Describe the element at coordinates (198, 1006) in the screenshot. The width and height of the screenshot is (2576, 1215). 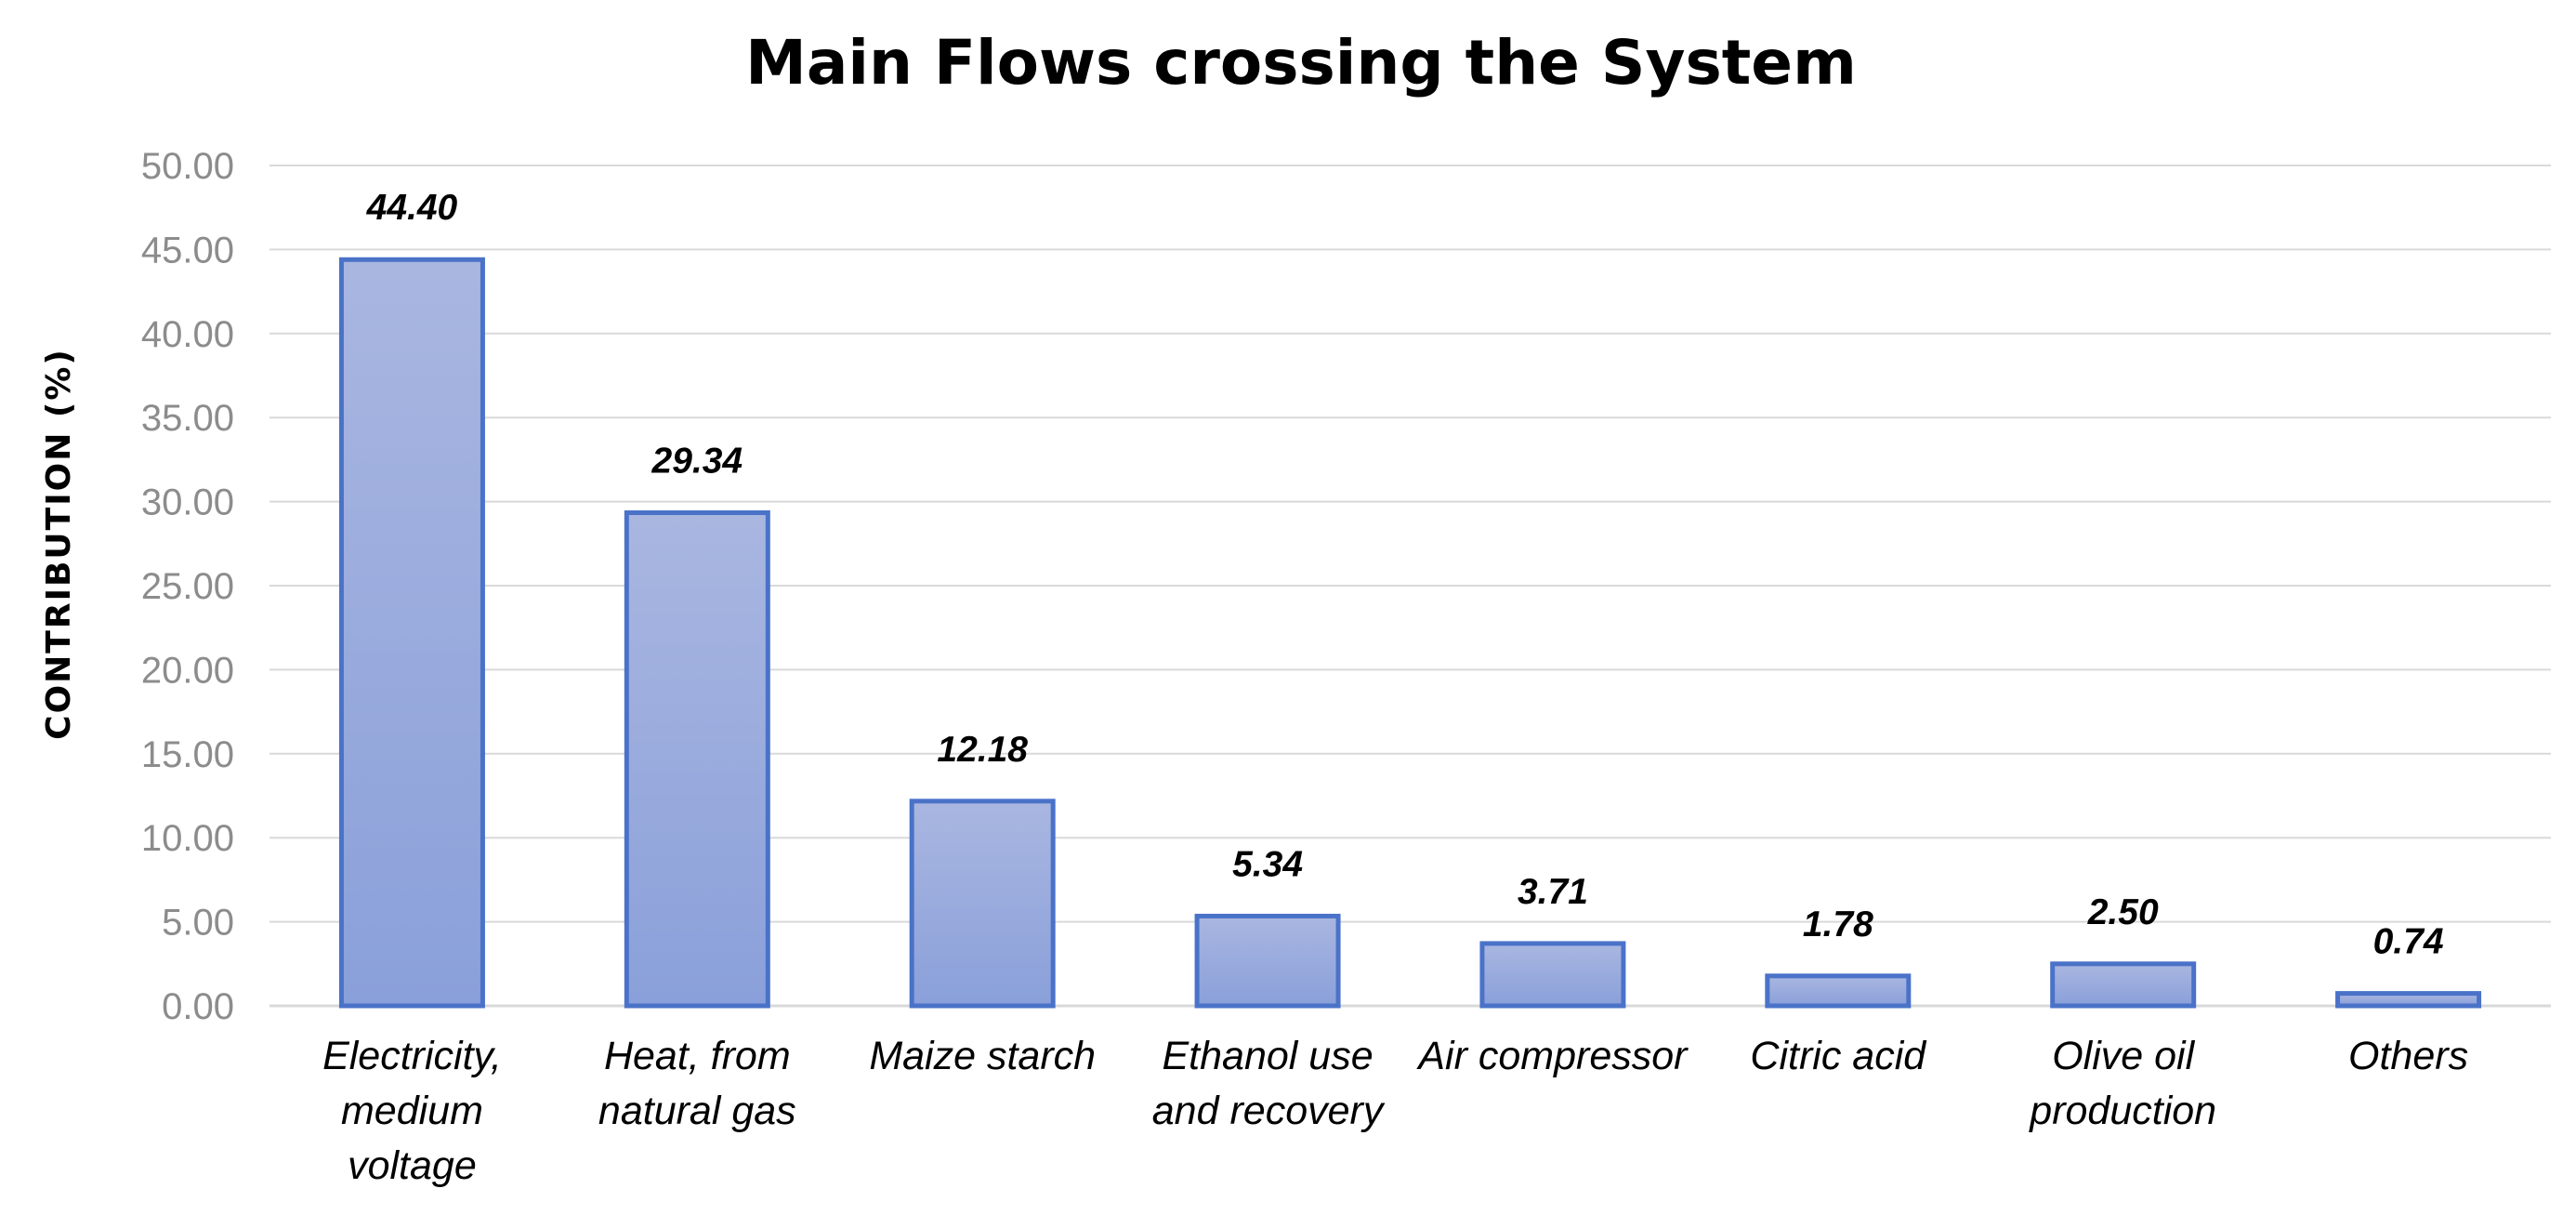
I see `y-tick-label: 0.00` at that location.